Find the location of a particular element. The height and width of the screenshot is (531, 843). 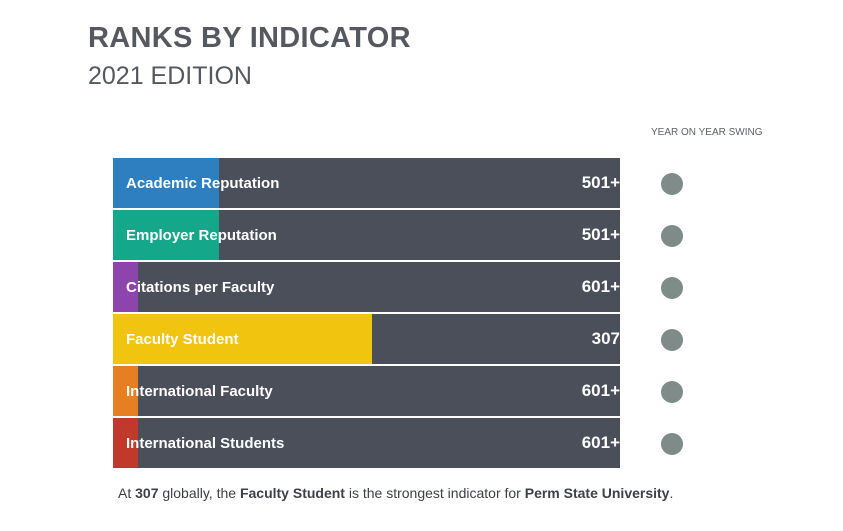

summary-suffix: . is located at coordinates (671, 493).